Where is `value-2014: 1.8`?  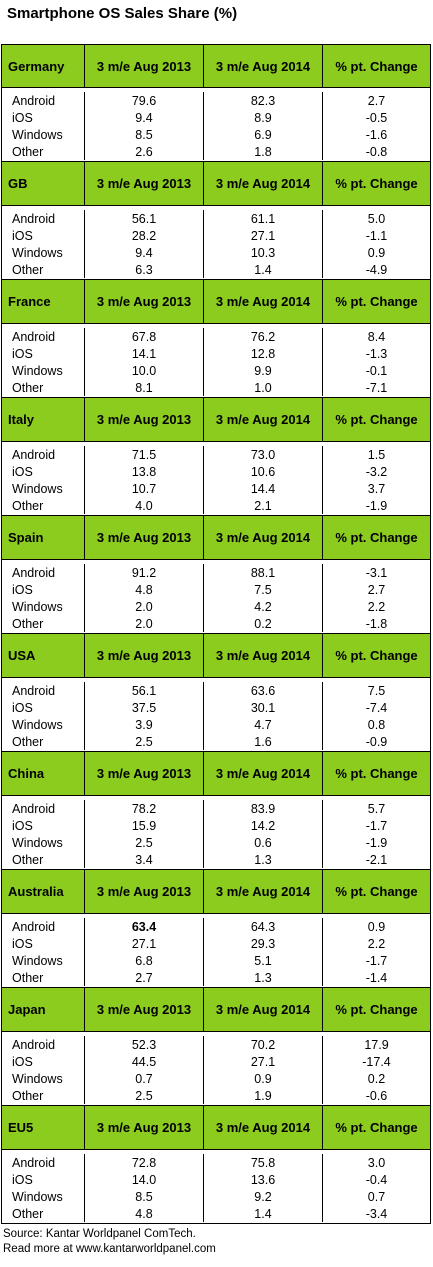 value-2014: 1.8 is located at coordinates (263, 151).